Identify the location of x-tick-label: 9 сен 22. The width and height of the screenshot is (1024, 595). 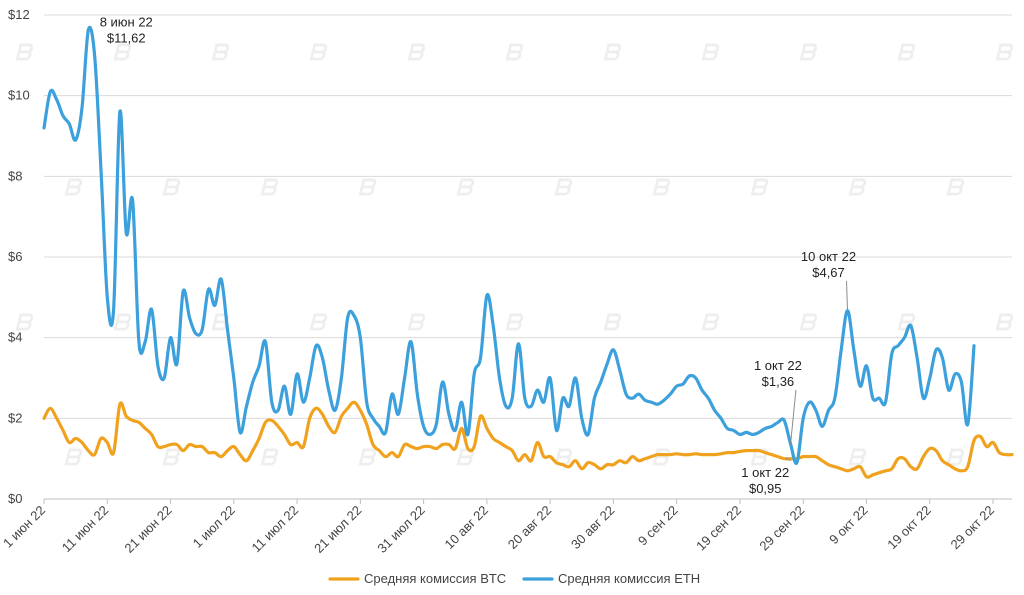
(658, 526).